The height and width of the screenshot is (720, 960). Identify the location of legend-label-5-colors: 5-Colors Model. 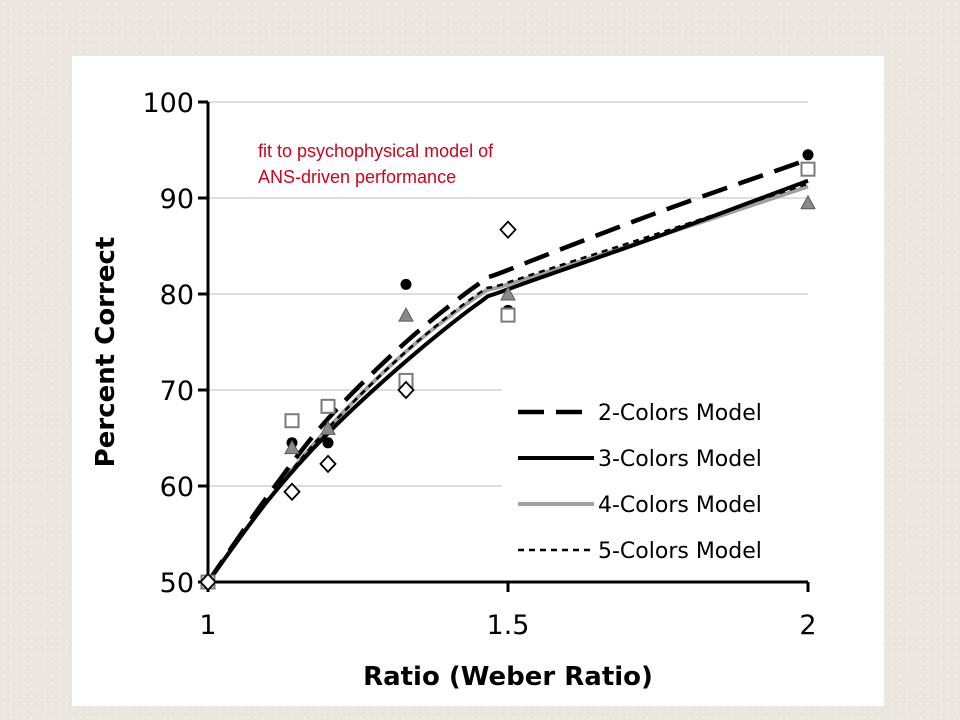
(680, 551).